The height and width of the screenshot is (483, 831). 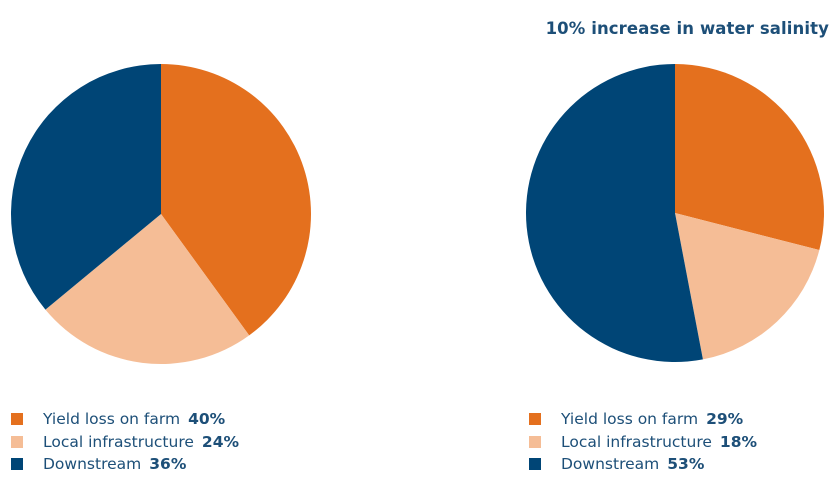 I want to click on legend-value: 29%, so click(x=725, y=419).